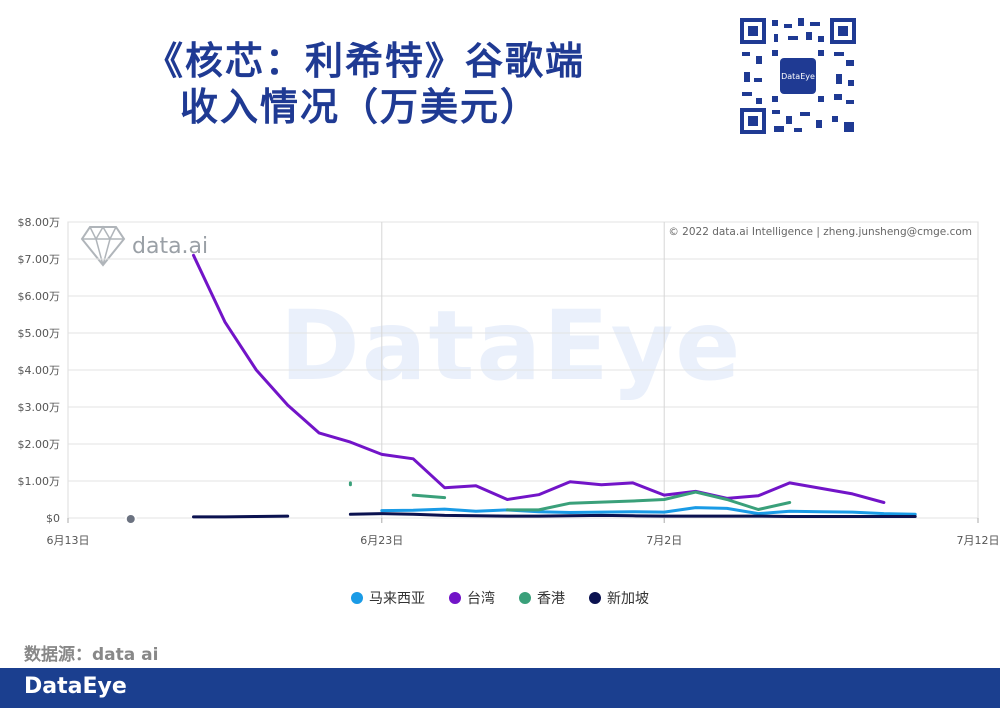  Describe the element at coordinates (103, 246) in the screenshot. I see `diamond-icon` at that location.